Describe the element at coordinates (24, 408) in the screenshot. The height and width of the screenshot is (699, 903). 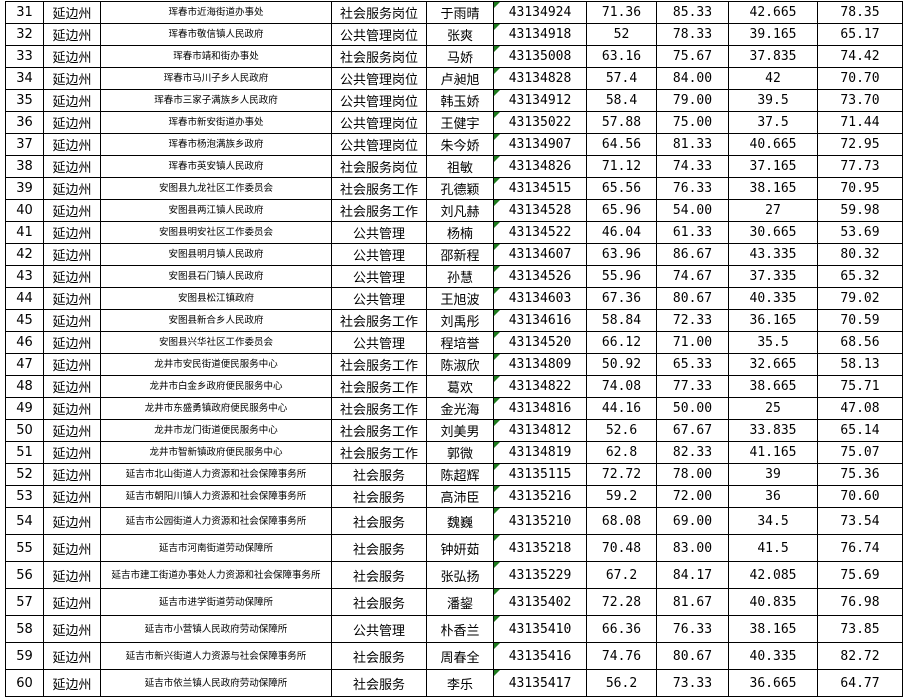
I see `row-number-cell: 49` at that location.